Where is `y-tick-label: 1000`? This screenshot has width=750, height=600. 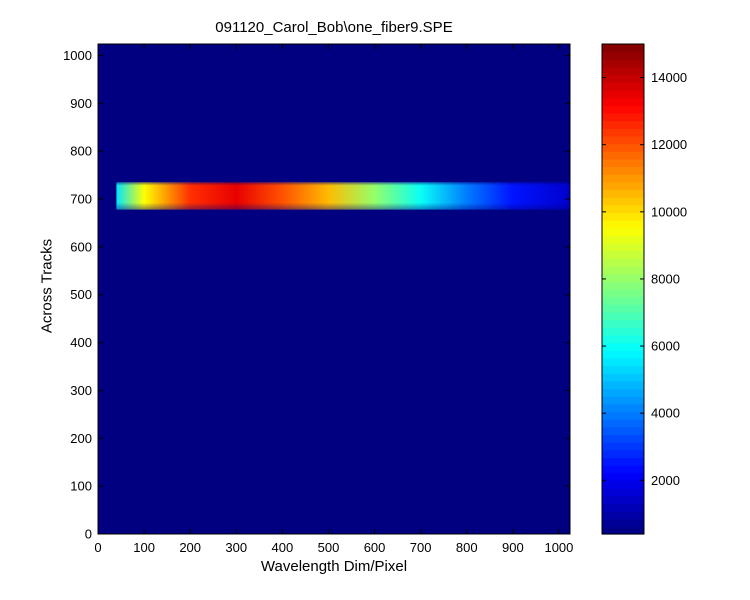 y-tick-label: 1000 is located at coordinates (77, 55).